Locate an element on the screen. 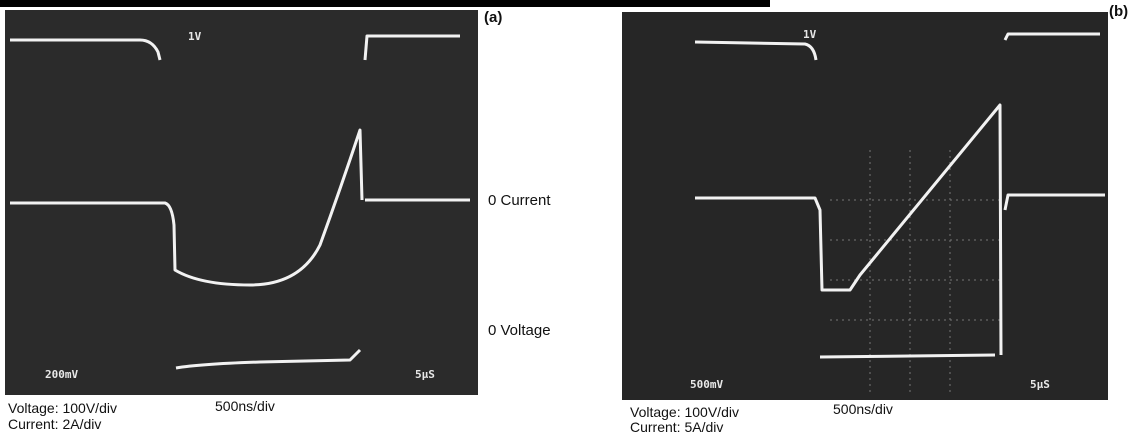 The height and width of the screenshot is (435, 1130). panel-label-b: (b) is located at coordinates (1118, 11).